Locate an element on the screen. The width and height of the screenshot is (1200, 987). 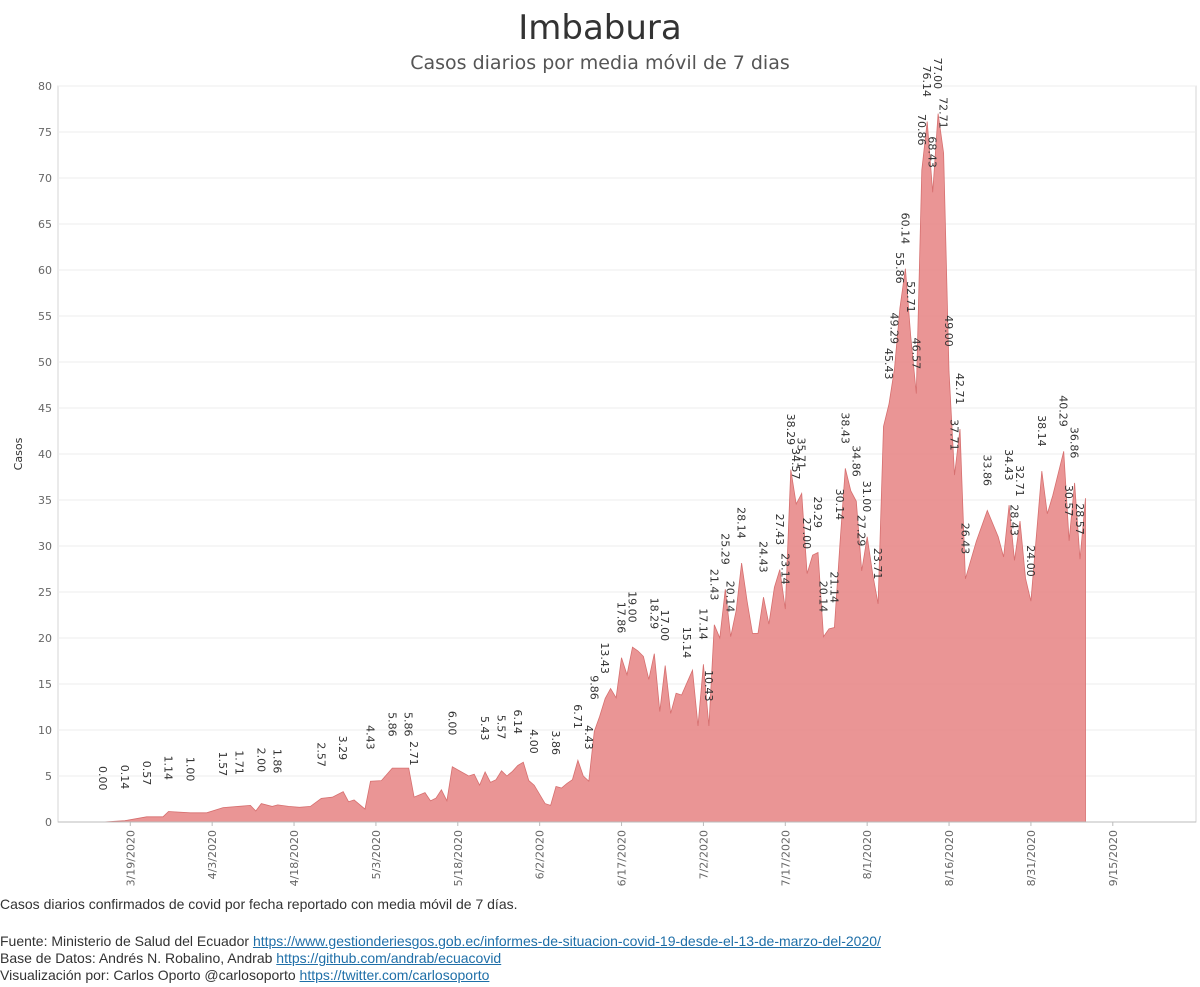
data-label: 18.29 is located at coordinates (653, 614).